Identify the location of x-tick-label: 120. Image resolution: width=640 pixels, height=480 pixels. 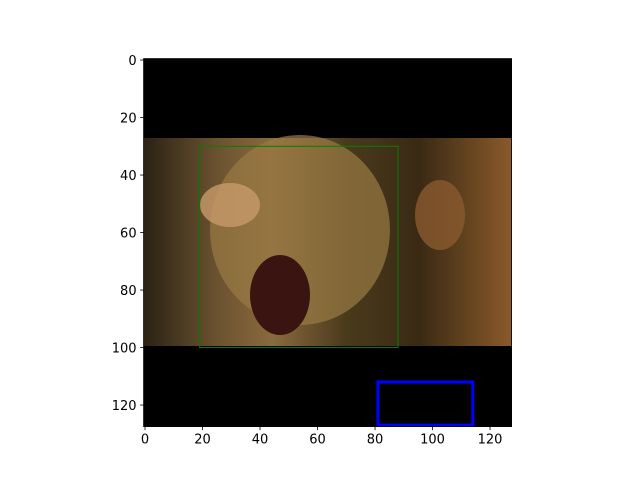
(490, 440).